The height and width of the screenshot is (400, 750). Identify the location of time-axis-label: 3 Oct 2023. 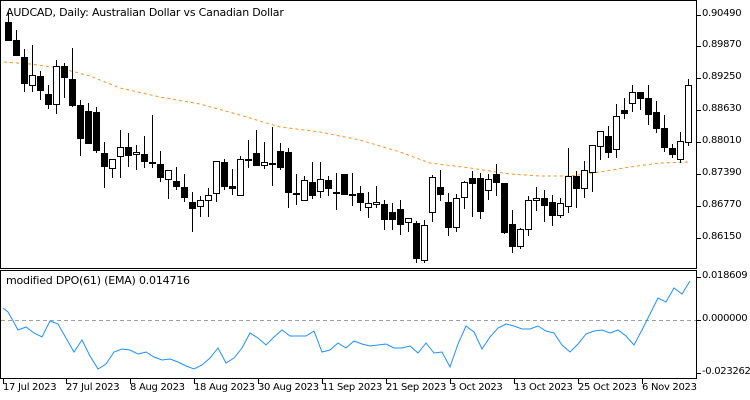
(476, 387).